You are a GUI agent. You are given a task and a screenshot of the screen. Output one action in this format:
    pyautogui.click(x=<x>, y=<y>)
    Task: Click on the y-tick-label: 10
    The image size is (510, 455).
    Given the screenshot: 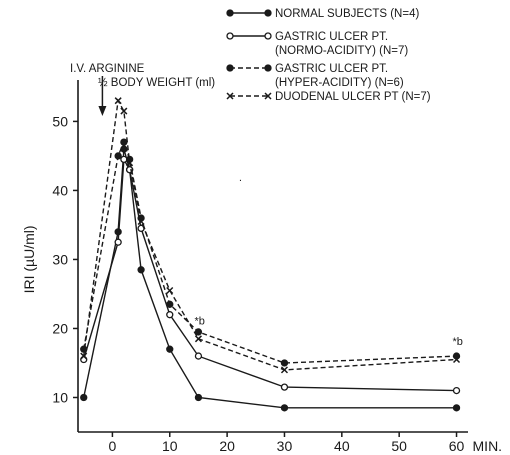 What is the action you would take?
    pyautogui.click(x=60, y=397)
    